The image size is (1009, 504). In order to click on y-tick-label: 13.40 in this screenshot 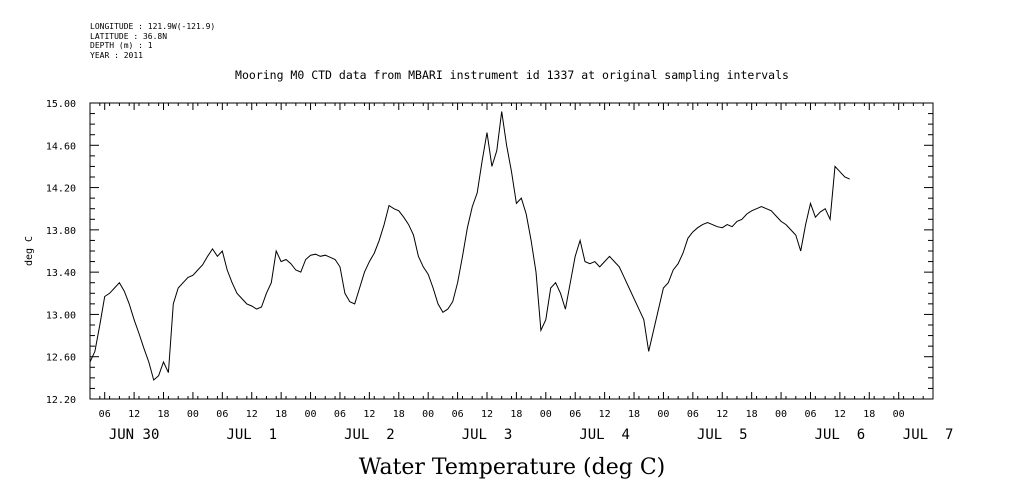, I will do `click(61, 273)`.